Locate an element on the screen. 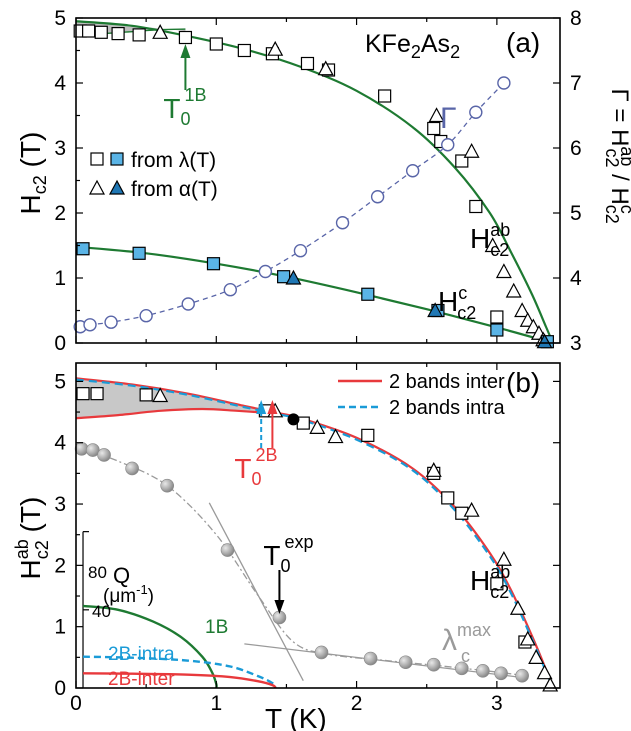 This screenshot has height=731, width=631. point-T0_exp_point is located at coordinates (293, 419).